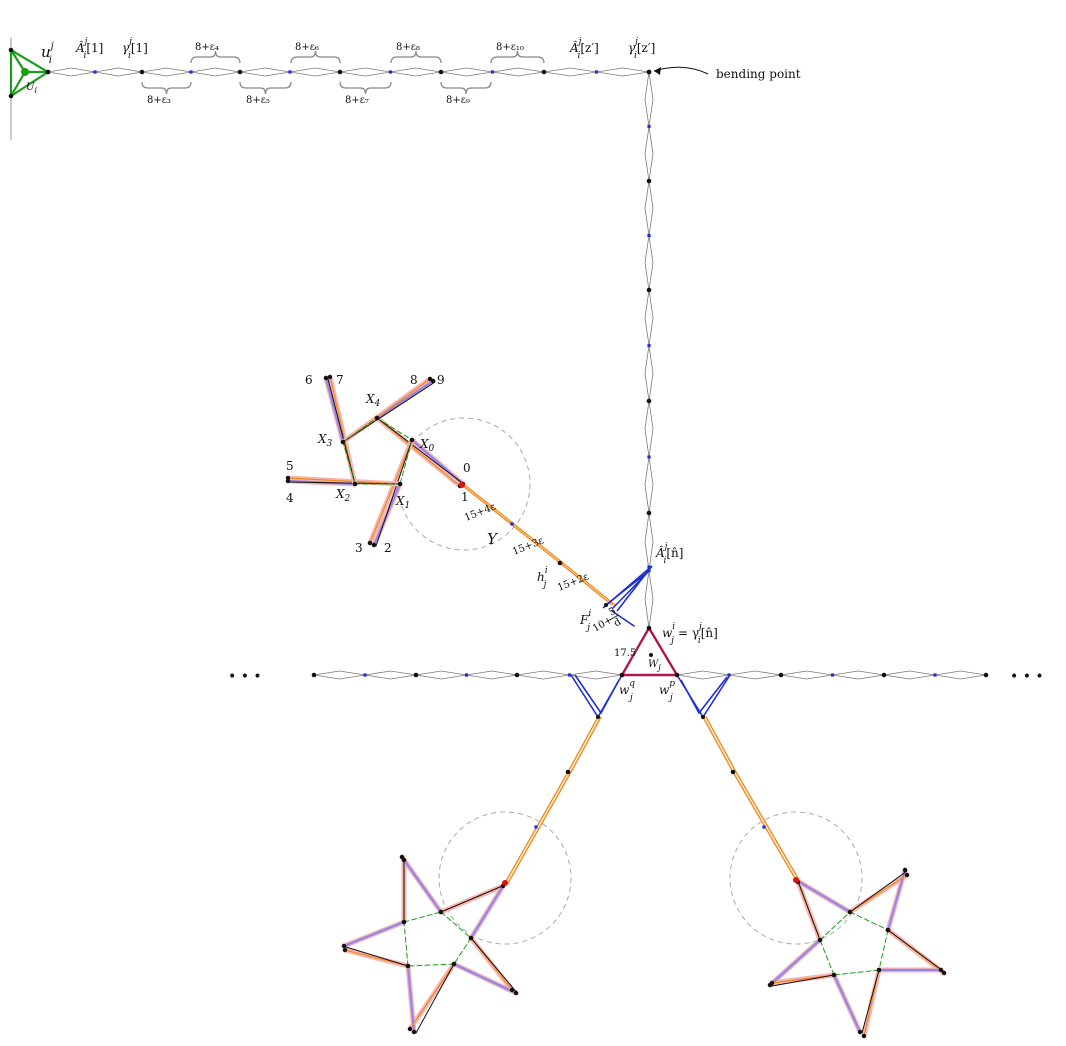 The height and width of the screenshot is (1046, 1066). I want to click on eps-label-10: 8+ε₁₀, so click(510, 47).